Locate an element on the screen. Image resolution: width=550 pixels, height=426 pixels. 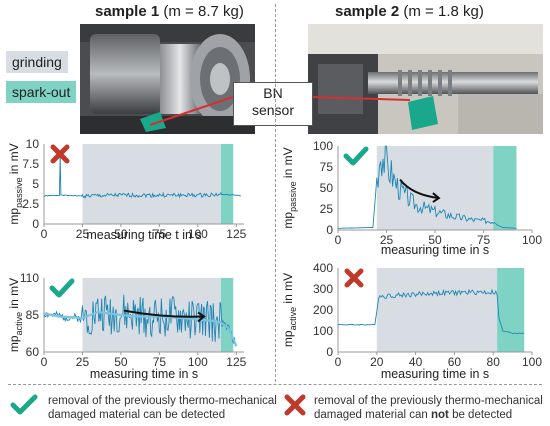
y-tick-label: 400 is located at coordinates (323, 268).